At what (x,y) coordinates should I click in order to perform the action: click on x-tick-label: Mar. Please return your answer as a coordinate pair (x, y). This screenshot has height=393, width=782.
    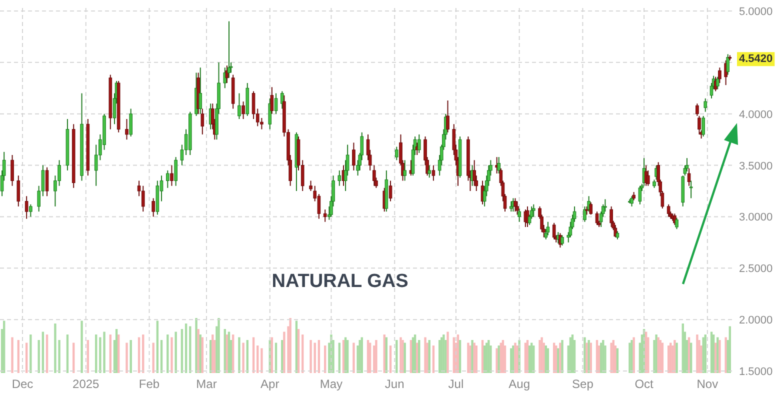
    Looking at the image, I should click on (206, 384).